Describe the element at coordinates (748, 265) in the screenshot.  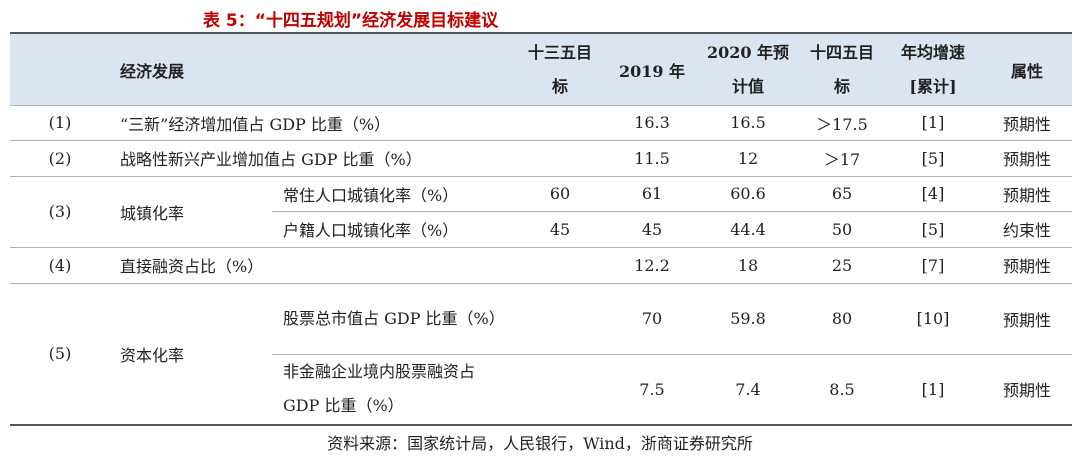
I see `cell-2020-estimate: 18` at that location.